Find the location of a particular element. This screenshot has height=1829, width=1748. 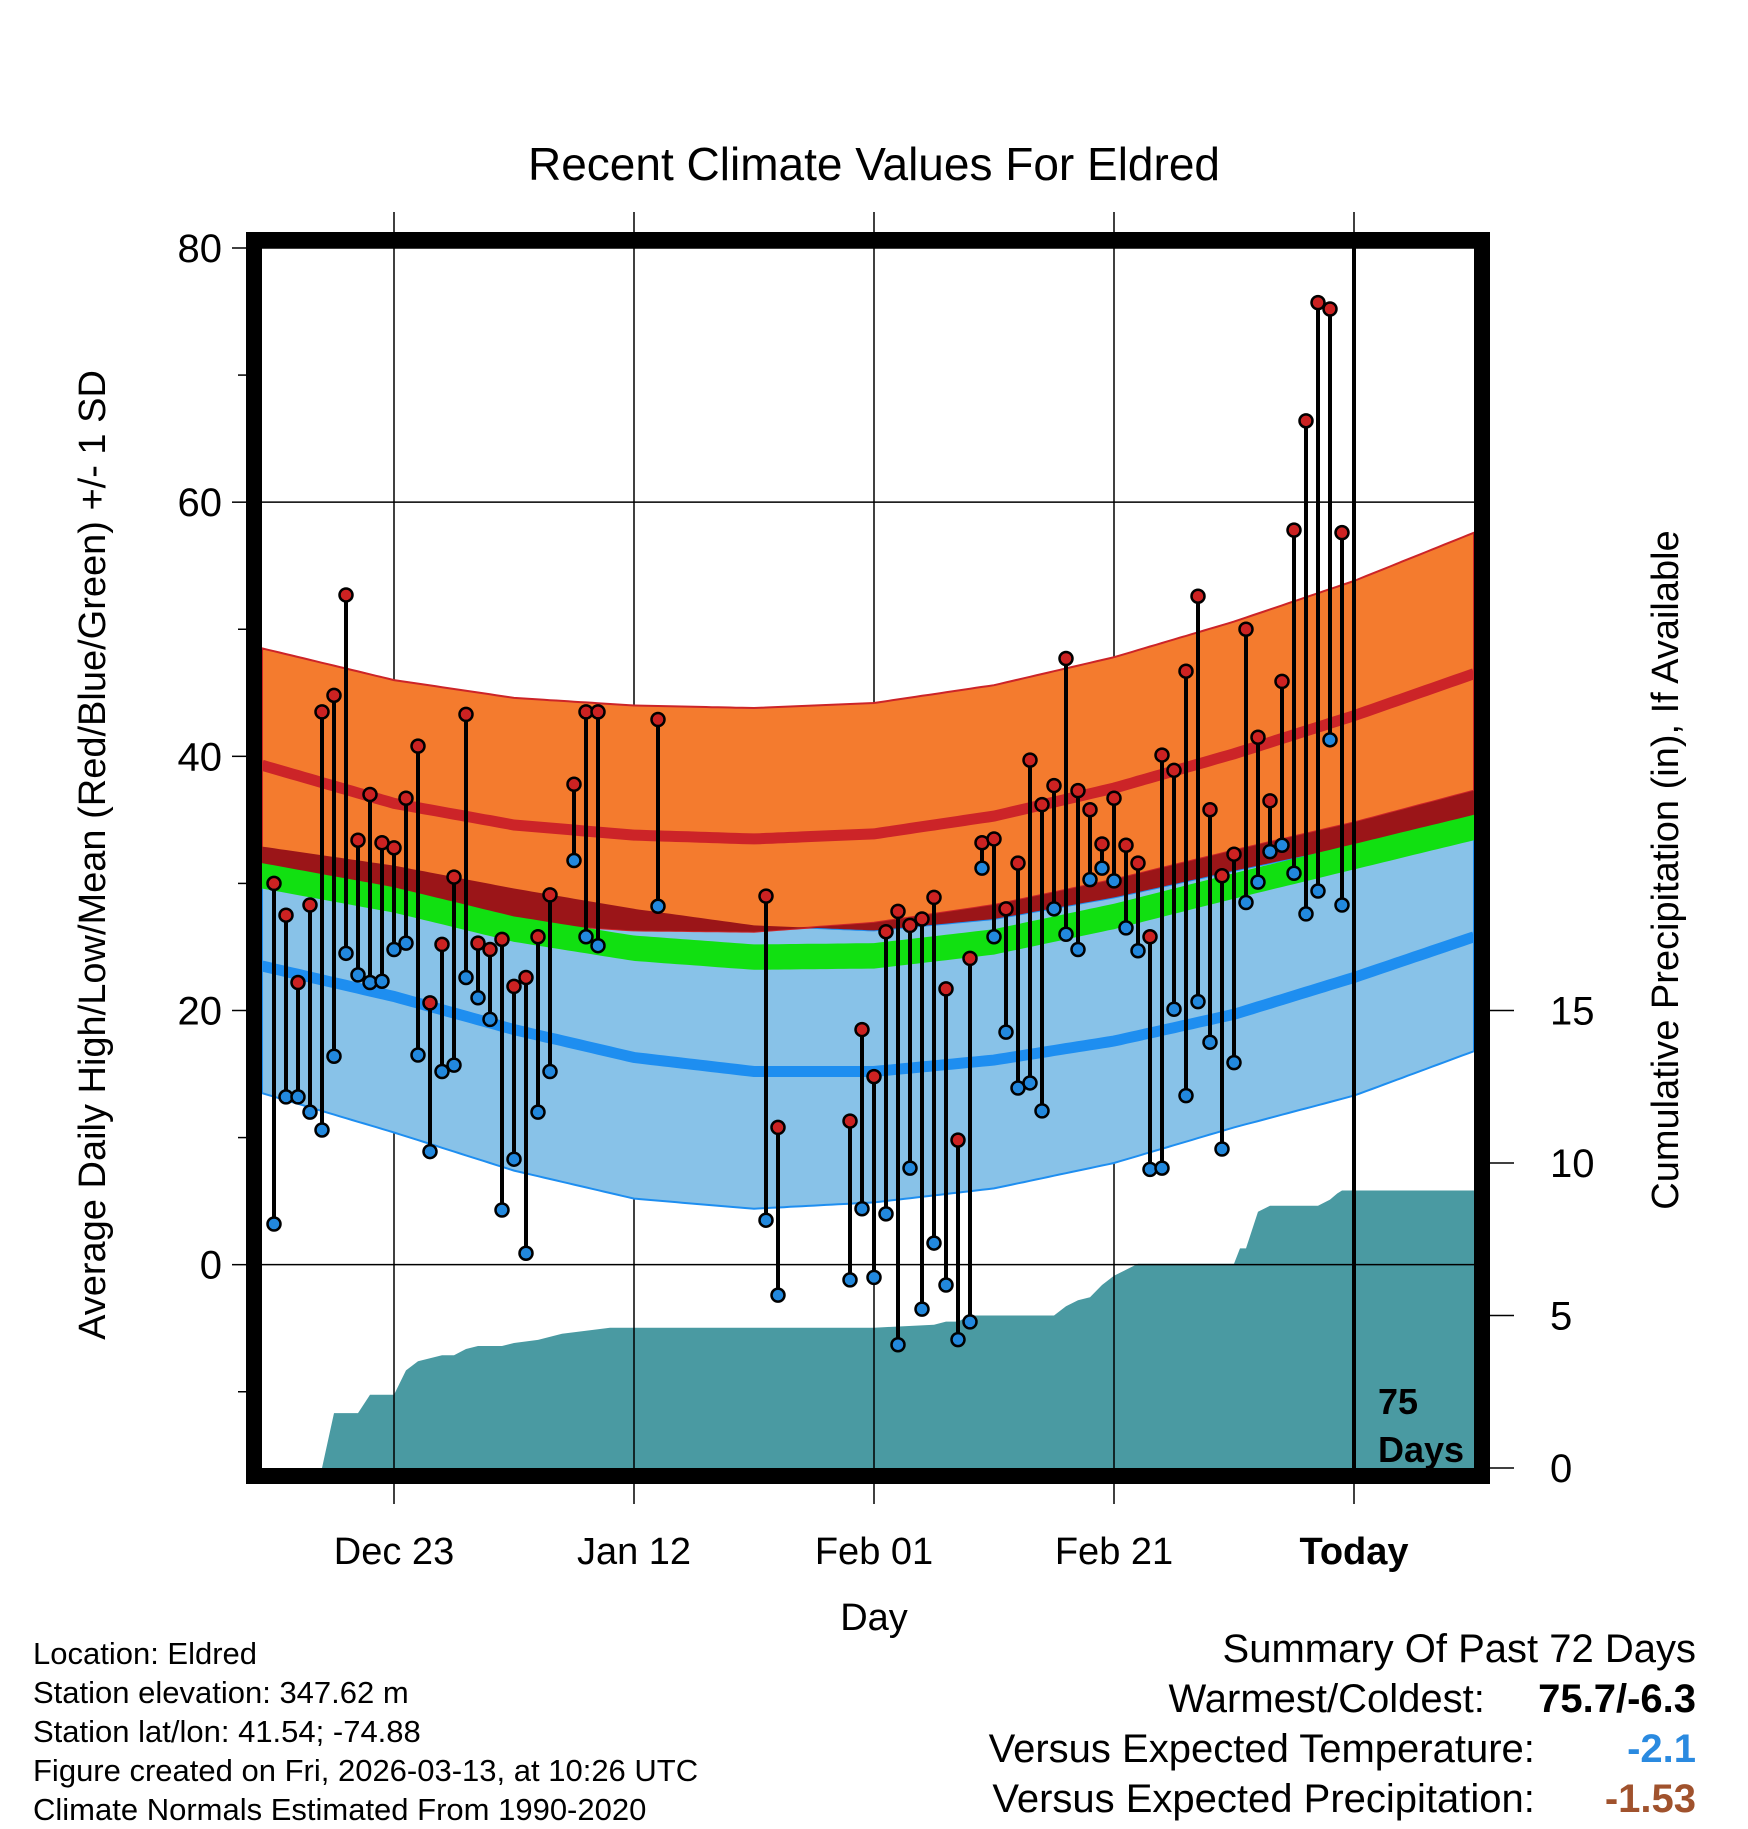

location-text: Location: Eldred is located at coordinates (145, 1653).